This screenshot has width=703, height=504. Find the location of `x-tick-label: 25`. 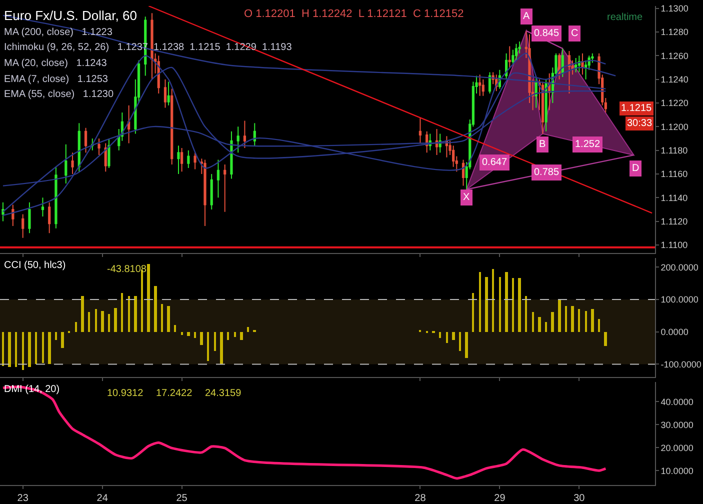

x-tick-label: 25 is located at coordinates (182, 498).